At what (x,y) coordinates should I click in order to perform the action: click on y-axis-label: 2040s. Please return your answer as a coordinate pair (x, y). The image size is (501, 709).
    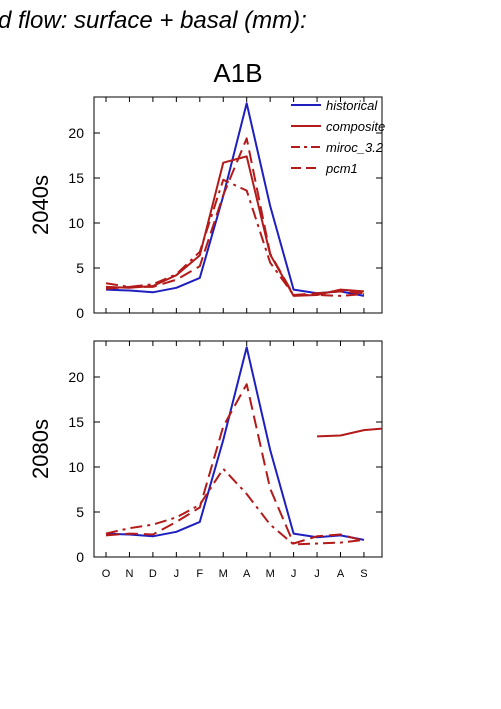
    Looking at the image, I should click on (40, 205).